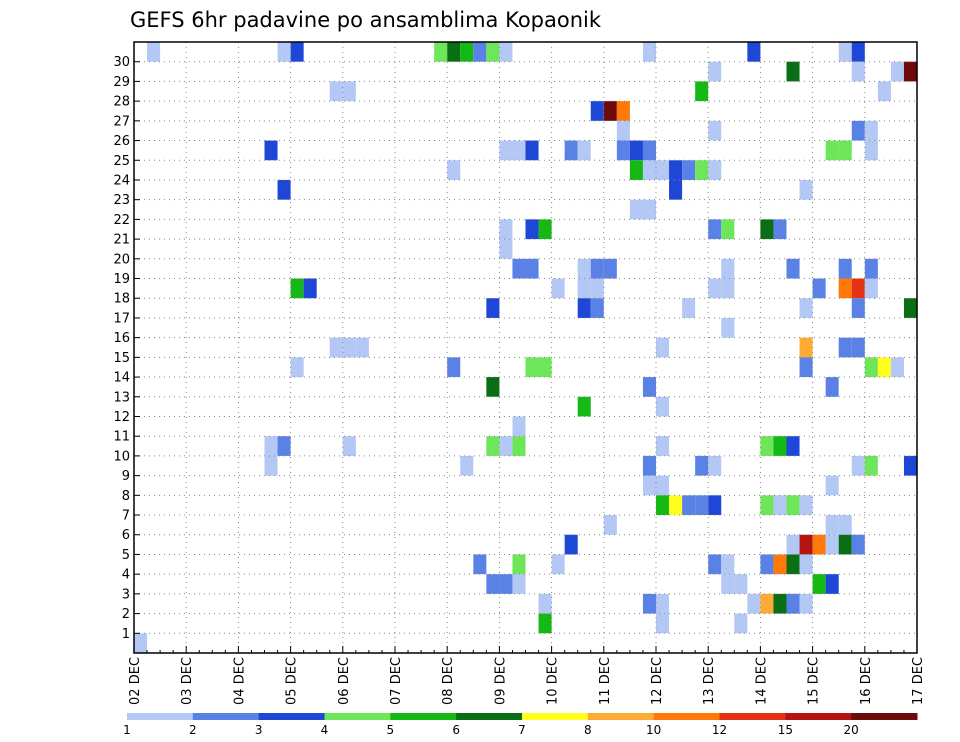 This screenshot has height=742, width=960. Describe the element at coordinates (193, 730) in the screenshot. I see `colorbar-label: 2` at that location.